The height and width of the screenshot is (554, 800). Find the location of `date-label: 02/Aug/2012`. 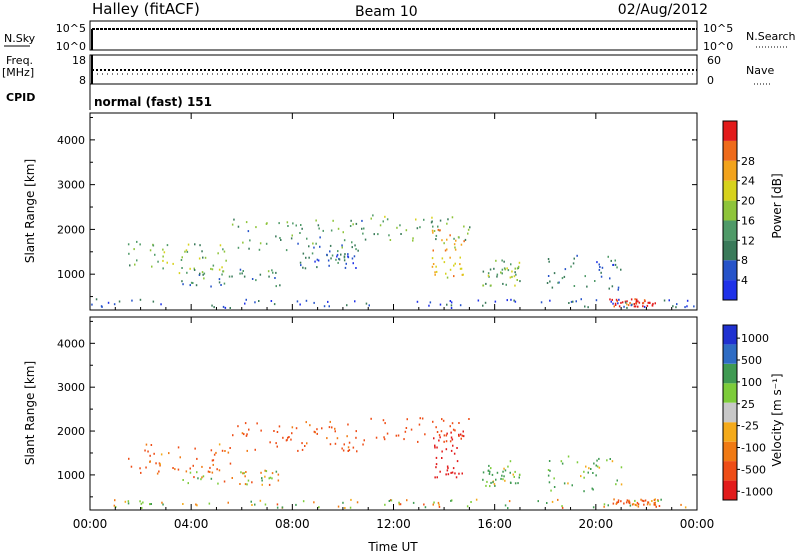

date-label: 02/Aug/2012 is located at coordinates (663, 10).